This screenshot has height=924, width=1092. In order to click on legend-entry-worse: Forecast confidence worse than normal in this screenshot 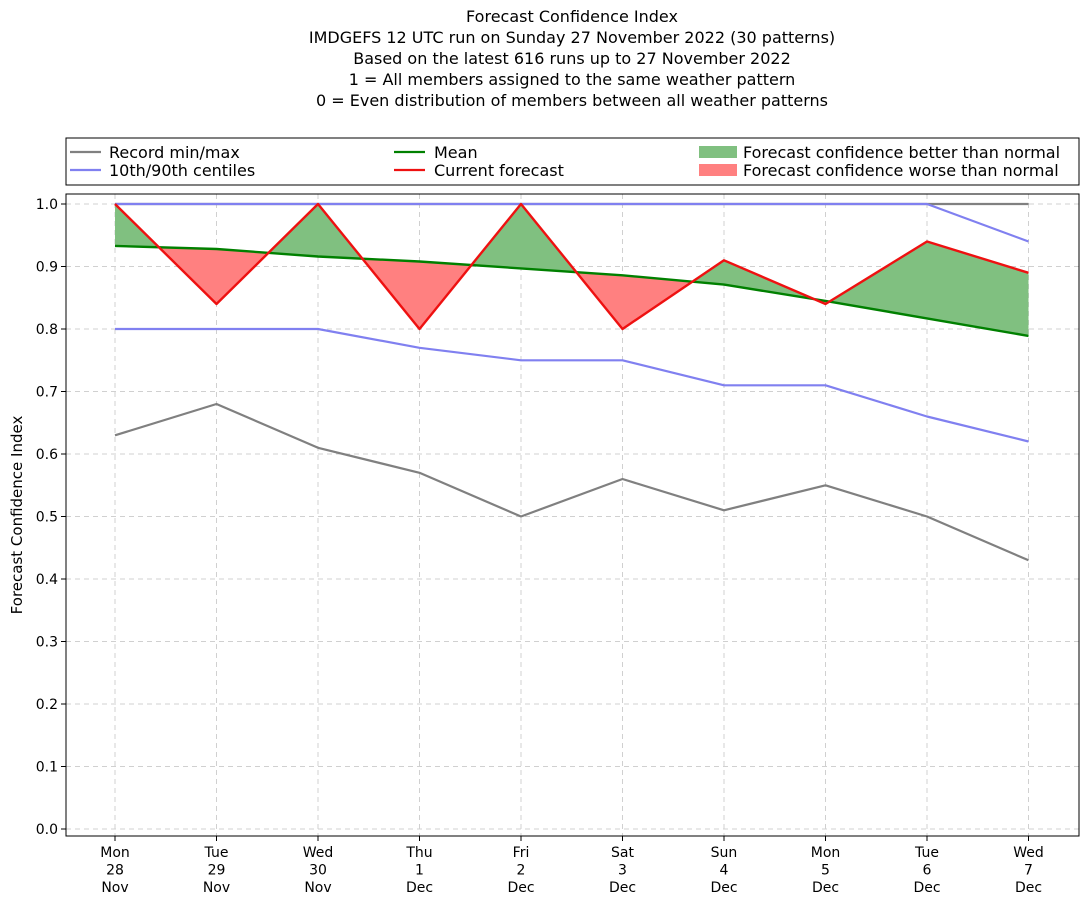, I will do `click(879, 170)`.